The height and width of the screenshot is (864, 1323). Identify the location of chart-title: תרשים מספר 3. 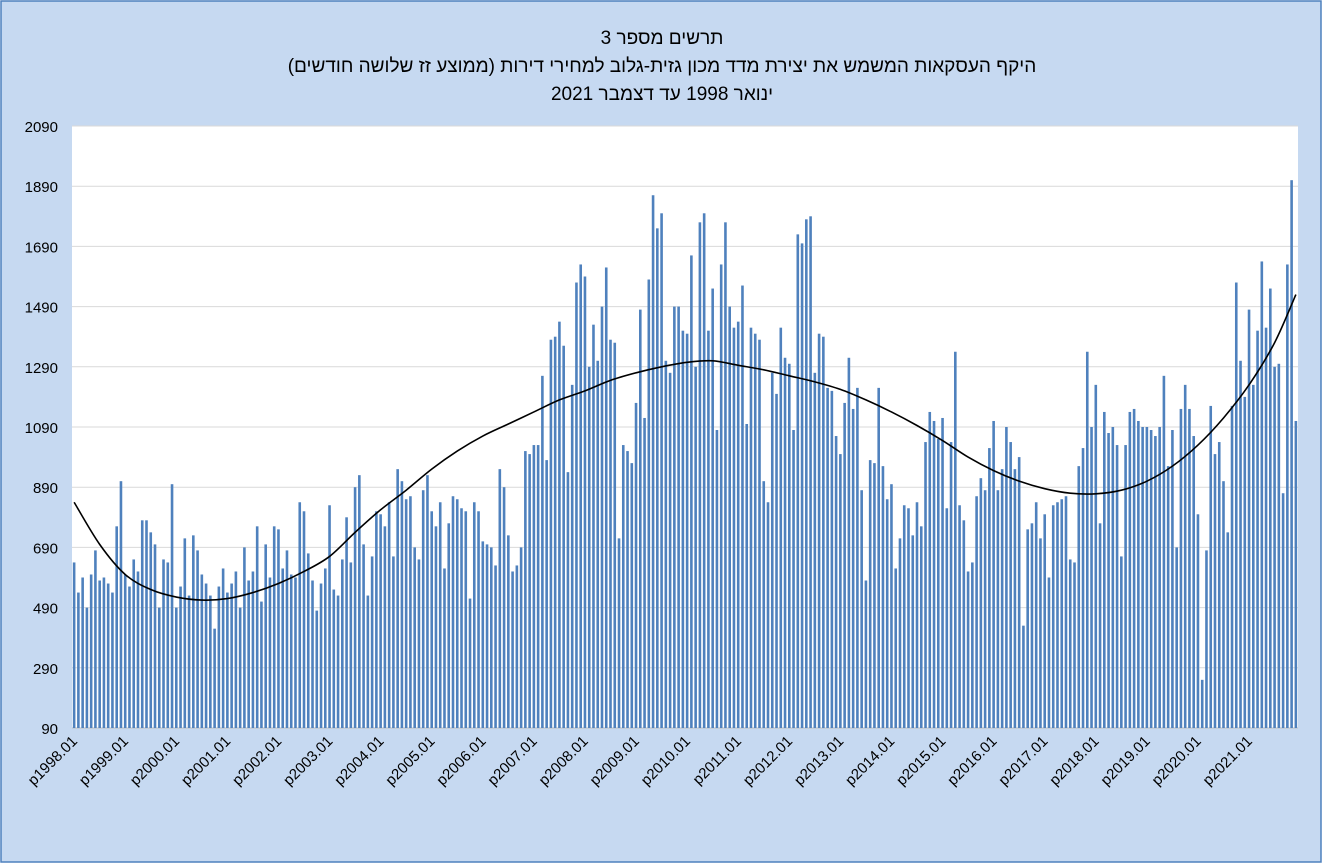
(662, 38).